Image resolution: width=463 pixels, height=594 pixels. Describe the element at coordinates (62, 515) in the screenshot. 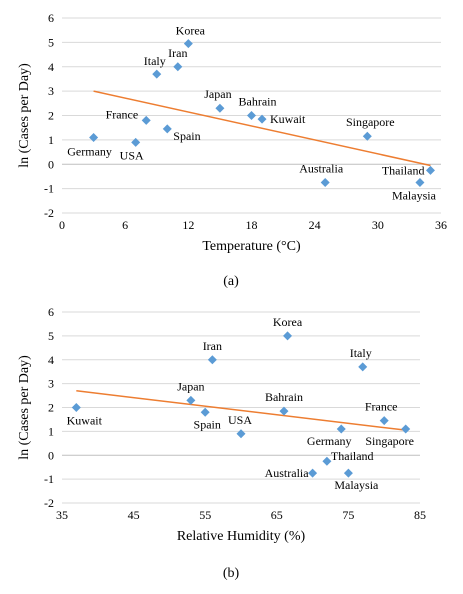

I see `x-tick-label: 35` at that location.